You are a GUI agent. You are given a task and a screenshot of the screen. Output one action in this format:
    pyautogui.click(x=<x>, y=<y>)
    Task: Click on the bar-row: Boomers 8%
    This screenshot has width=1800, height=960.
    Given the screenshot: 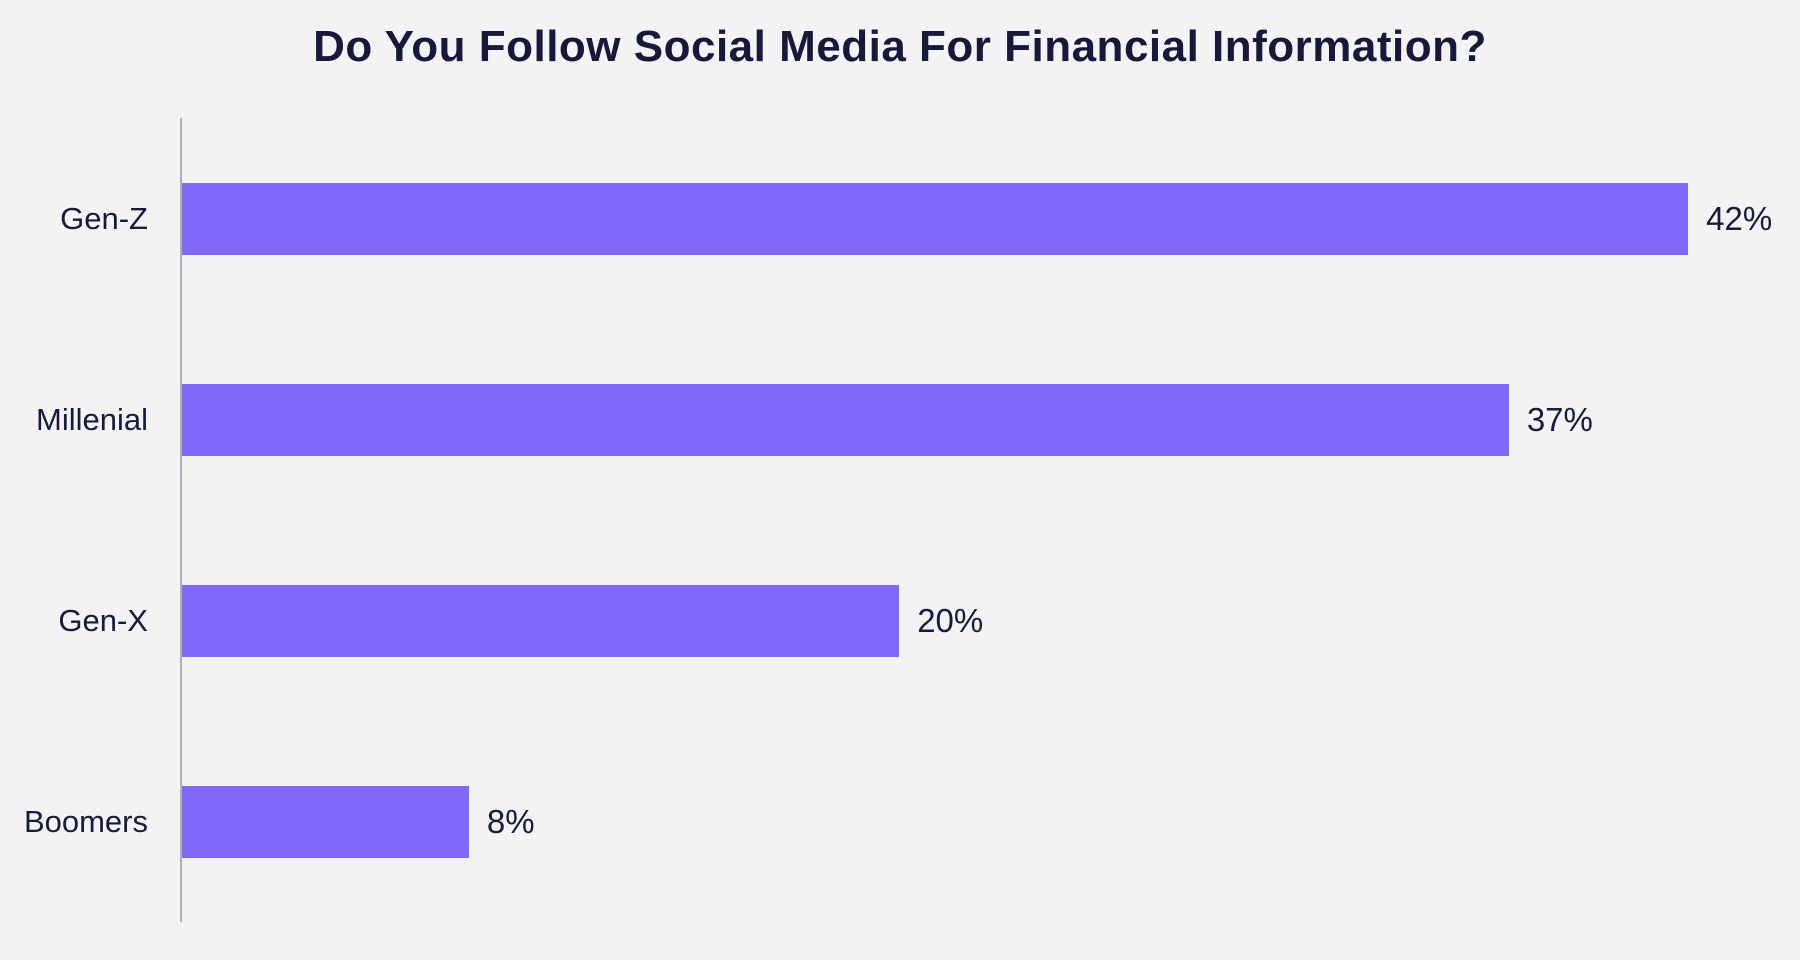 What is the action you would take?
    pyautogui.click(x=900, y=821)
    